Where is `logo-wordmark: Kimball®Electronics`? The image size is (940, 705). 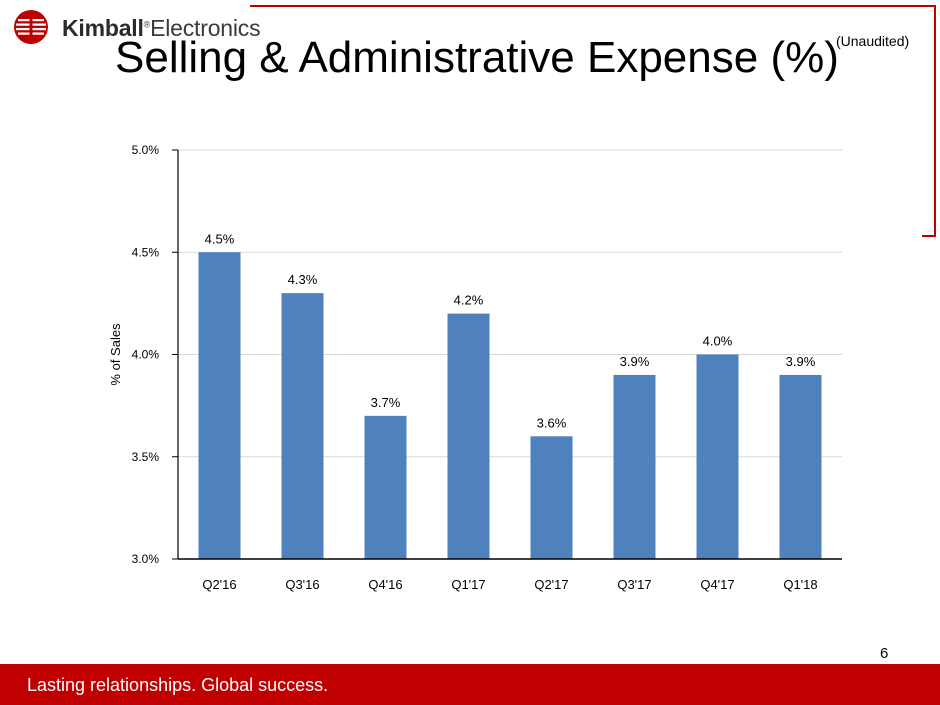
logo-wordmark: Kimball®Electronics is located at coordinates (161, 28).